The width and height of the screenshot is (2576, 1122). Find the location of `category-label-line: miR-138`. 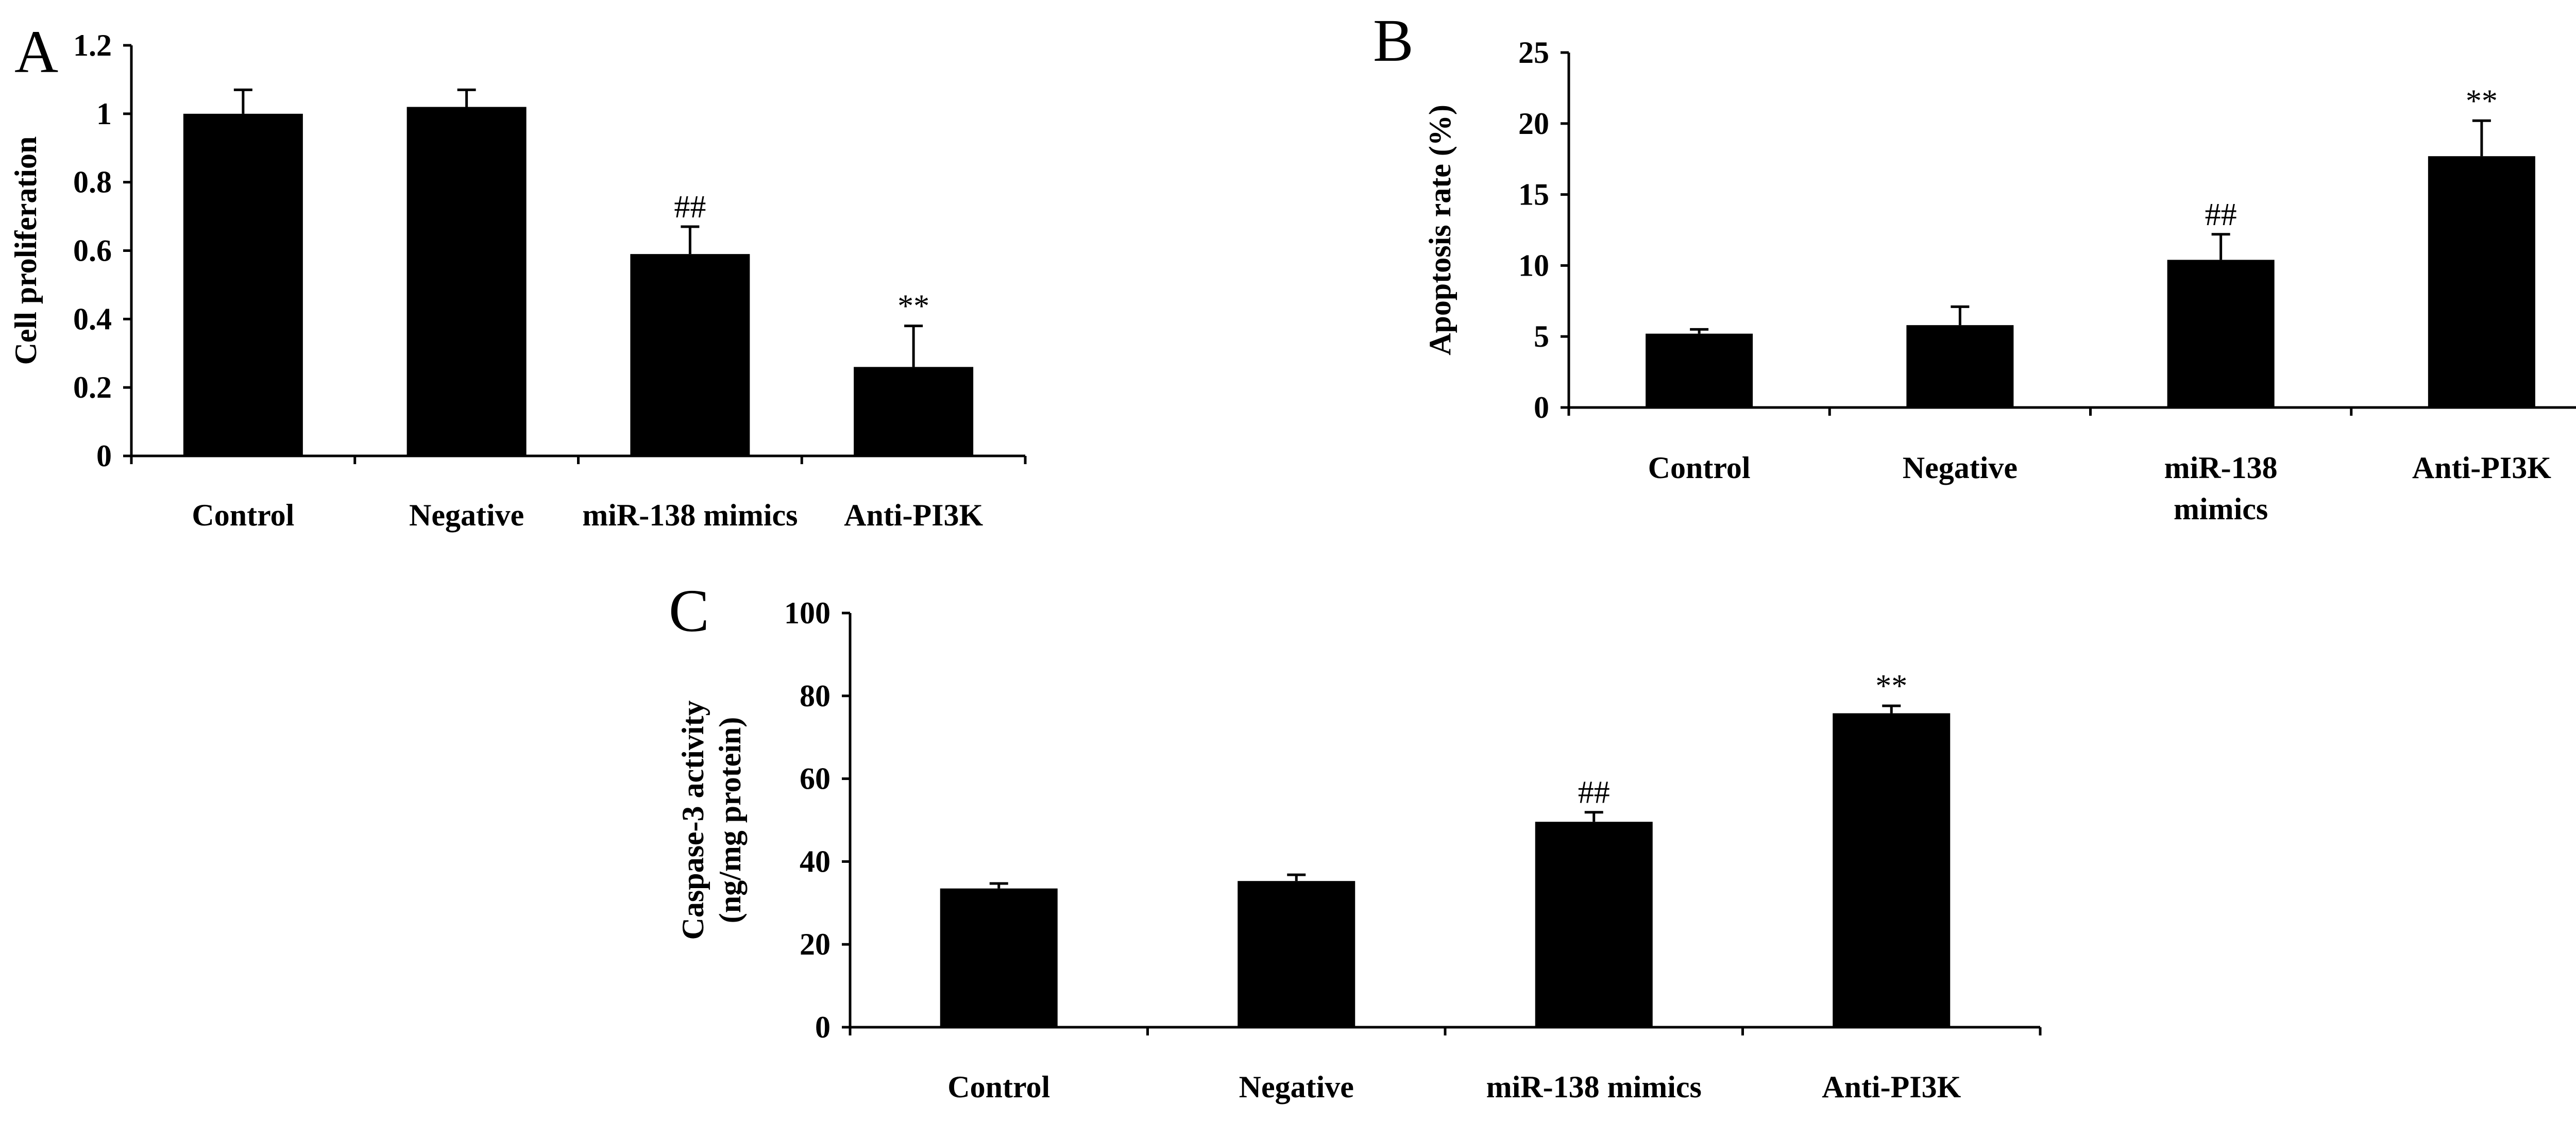

category-label-line: miR-138 is located at coordinates (2221, 468).